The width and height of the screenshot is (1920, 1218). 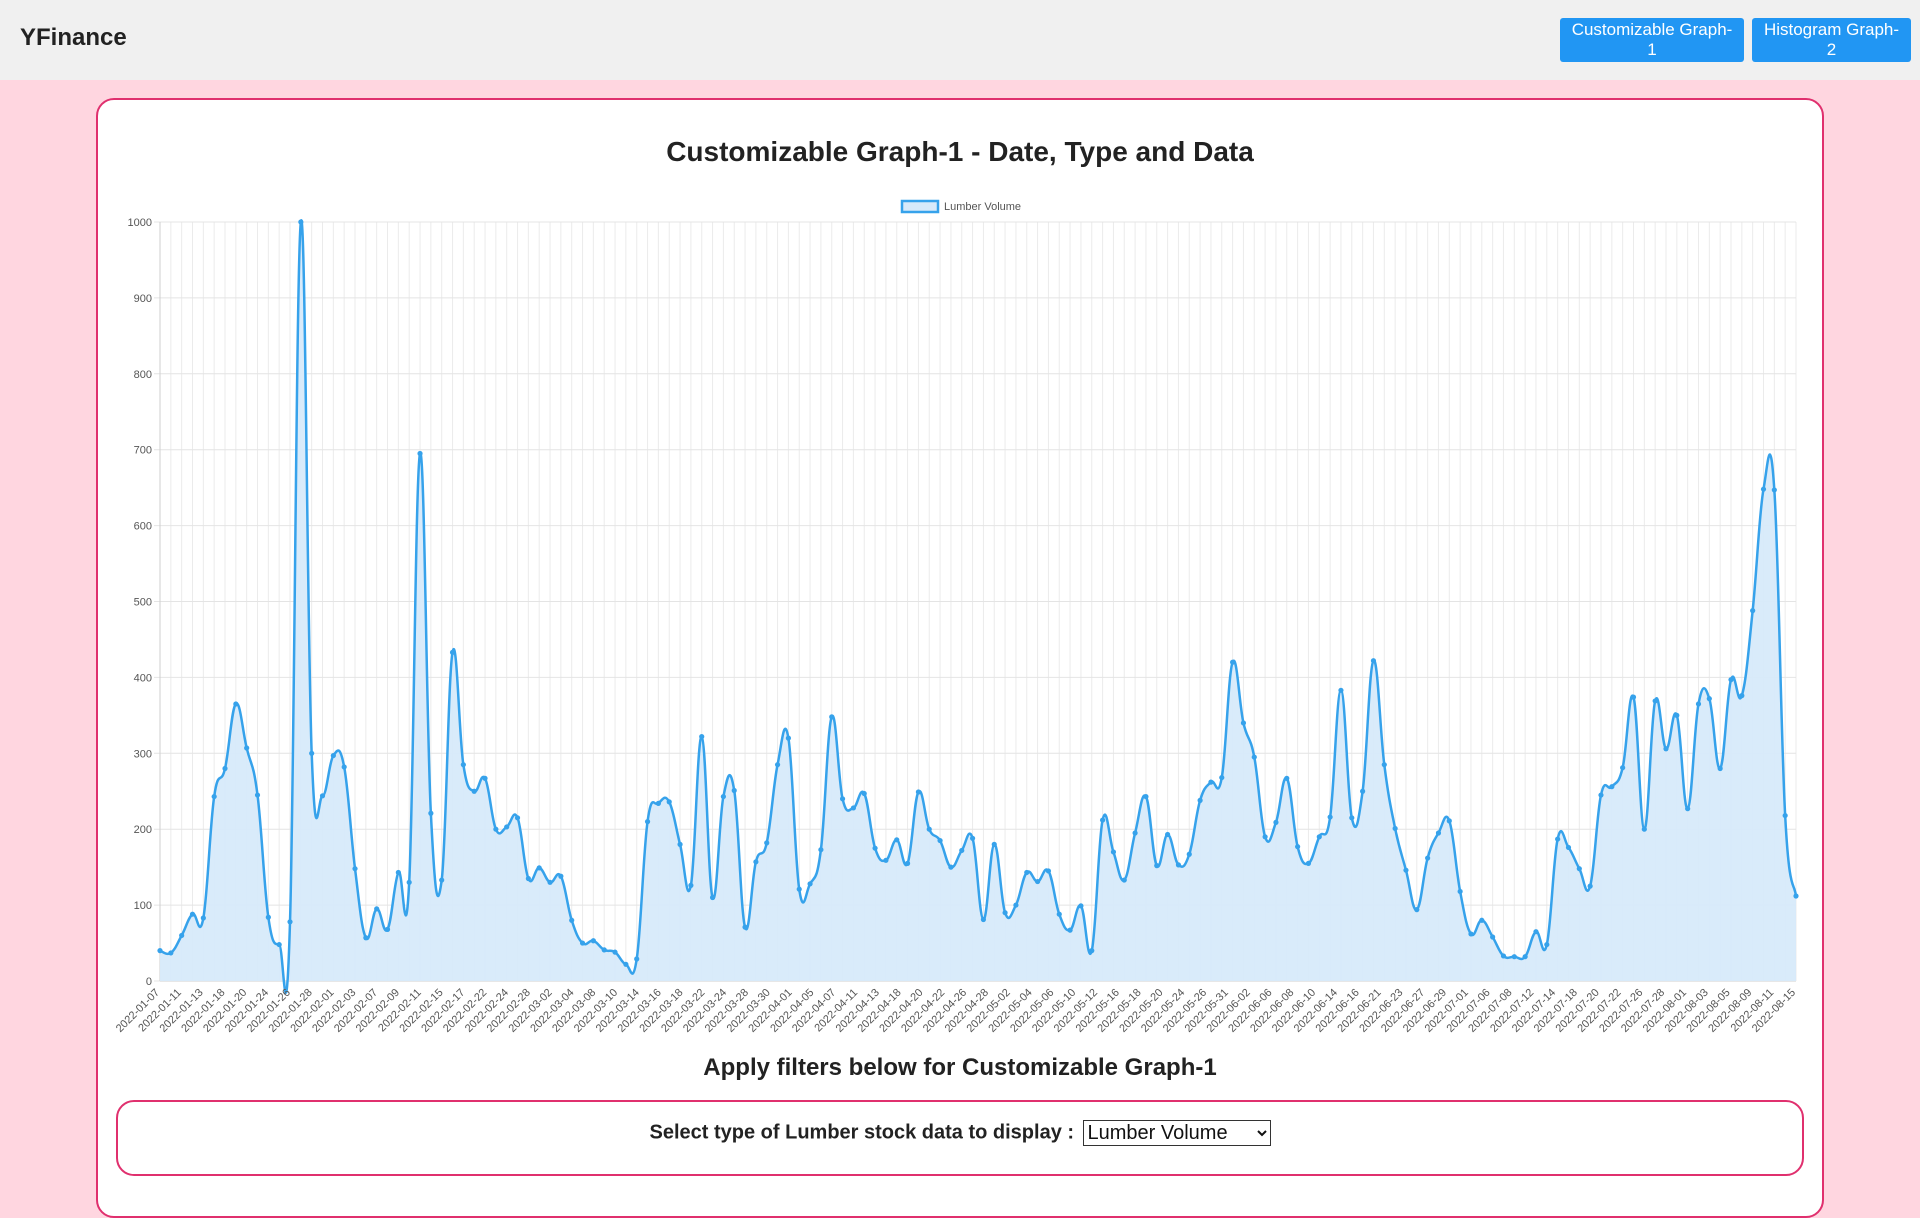 What do you see at coordinates (1176, 1133) in the screenshot?
I see `data-type-select: Lumber Volume` at bounding box center [1176, 1133].